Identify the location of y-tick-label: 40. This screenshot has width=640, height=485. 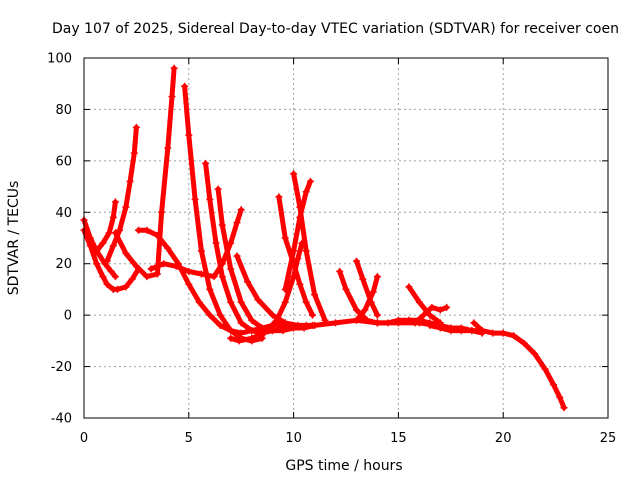
(63, 213).